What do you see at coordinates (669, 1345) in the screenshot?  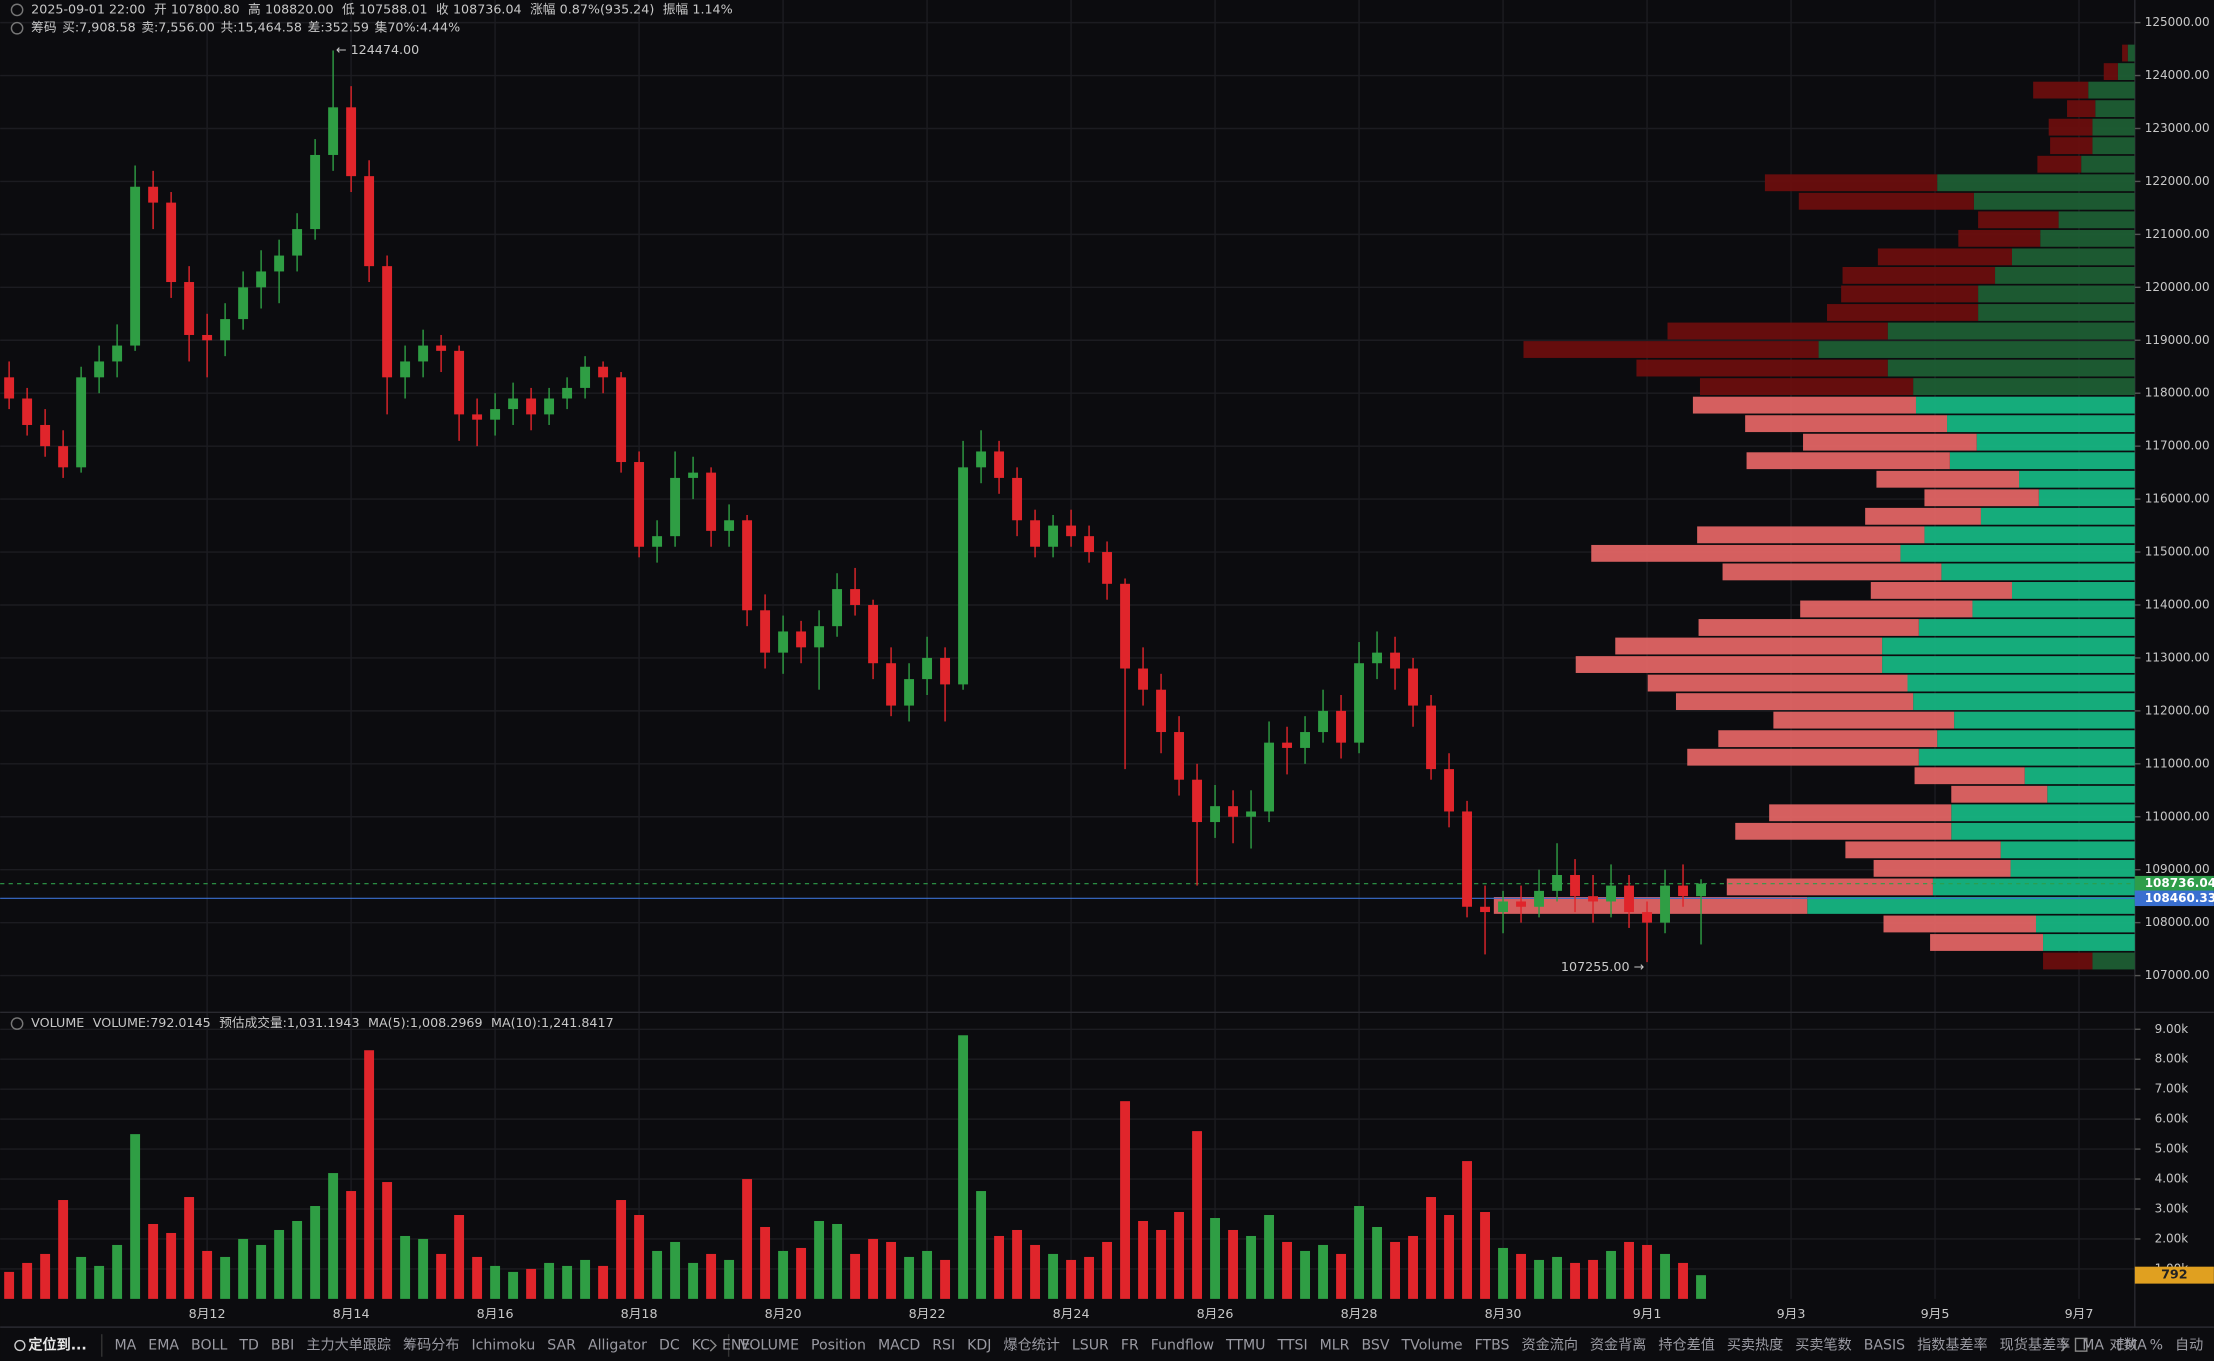 I see `toolbar-item: DC` at bounding box center [669, 1345].